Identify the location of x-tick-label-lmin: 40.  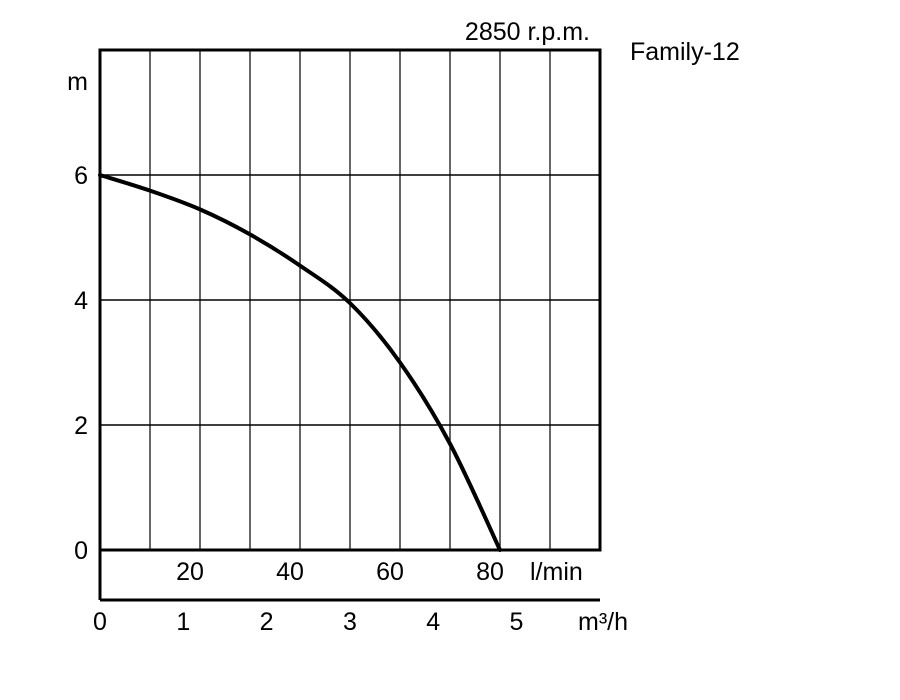
(290, 572).